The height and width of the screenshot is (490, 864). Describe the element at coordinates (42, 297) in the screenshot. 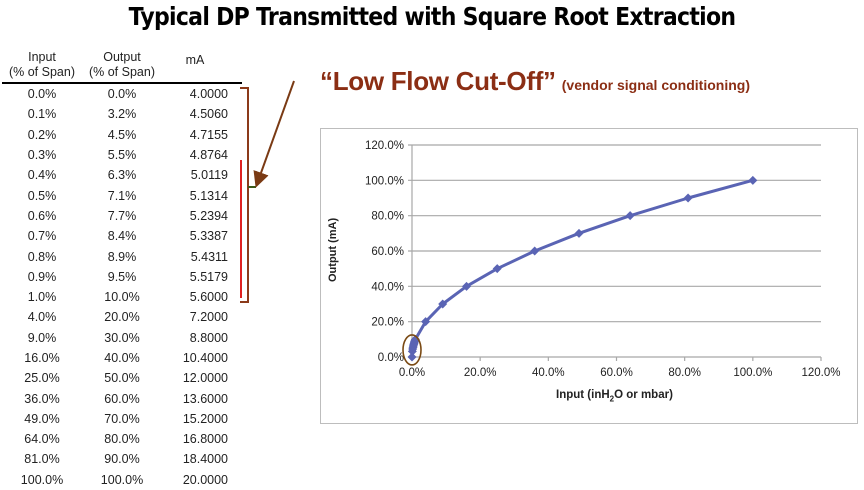

I see `cell-input: 1.0%` at that location.